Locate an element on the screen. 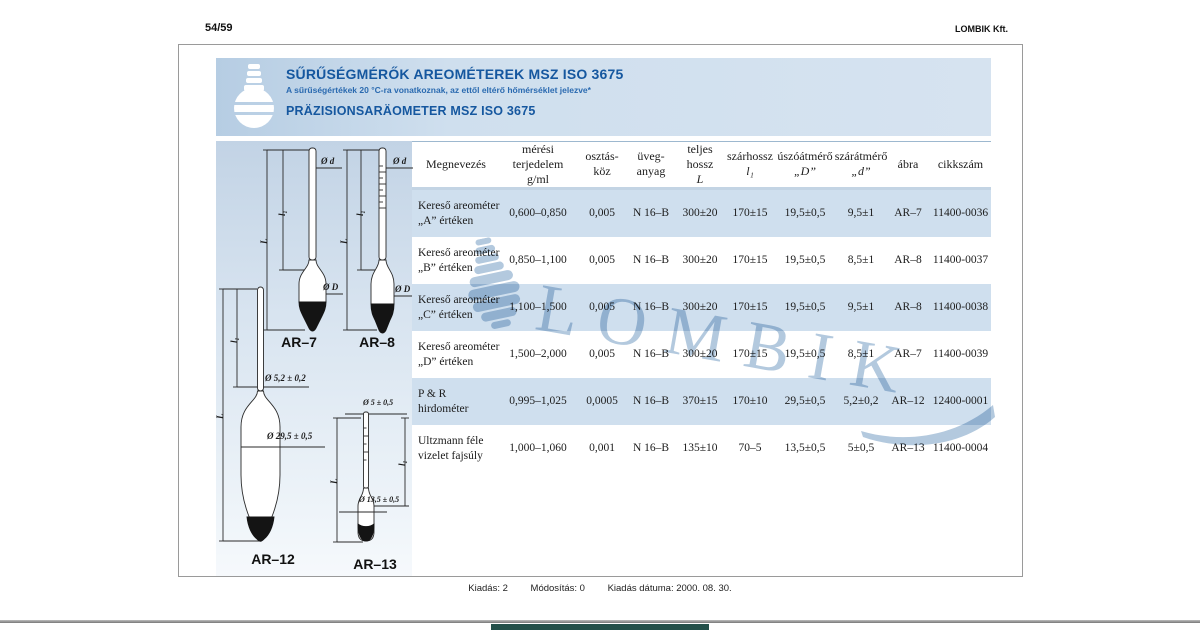  bottom-green-bar is located at coordinates (600, 627).